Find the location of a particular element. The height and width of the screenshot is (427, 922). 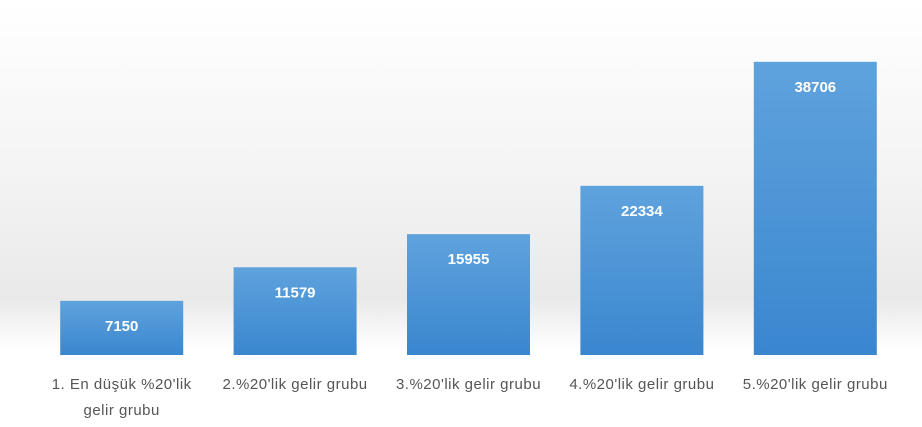

x-tick-label: 3.%20'lik gelir grubu is located at coordinates (468, 384).